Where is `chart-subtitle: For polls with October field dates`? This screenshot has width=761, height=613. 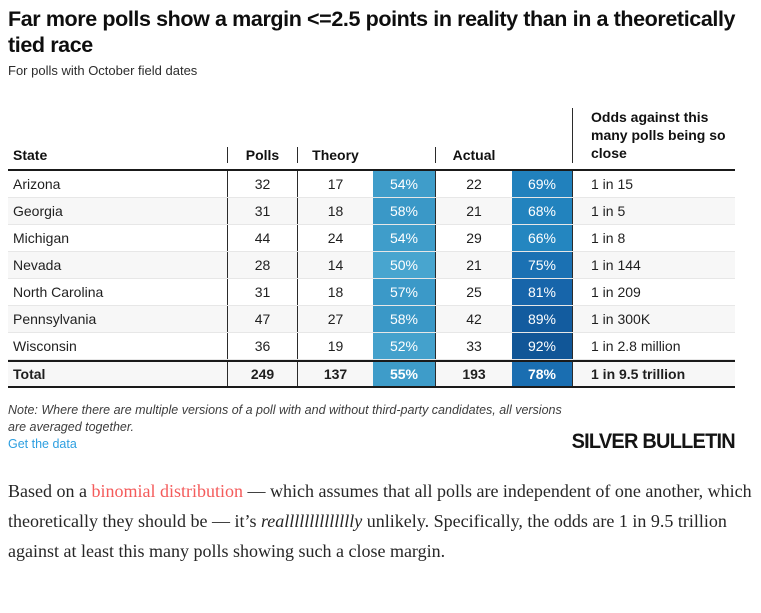
chart-subtitle: For polls with October field dates is located at coordinates (103, 70).